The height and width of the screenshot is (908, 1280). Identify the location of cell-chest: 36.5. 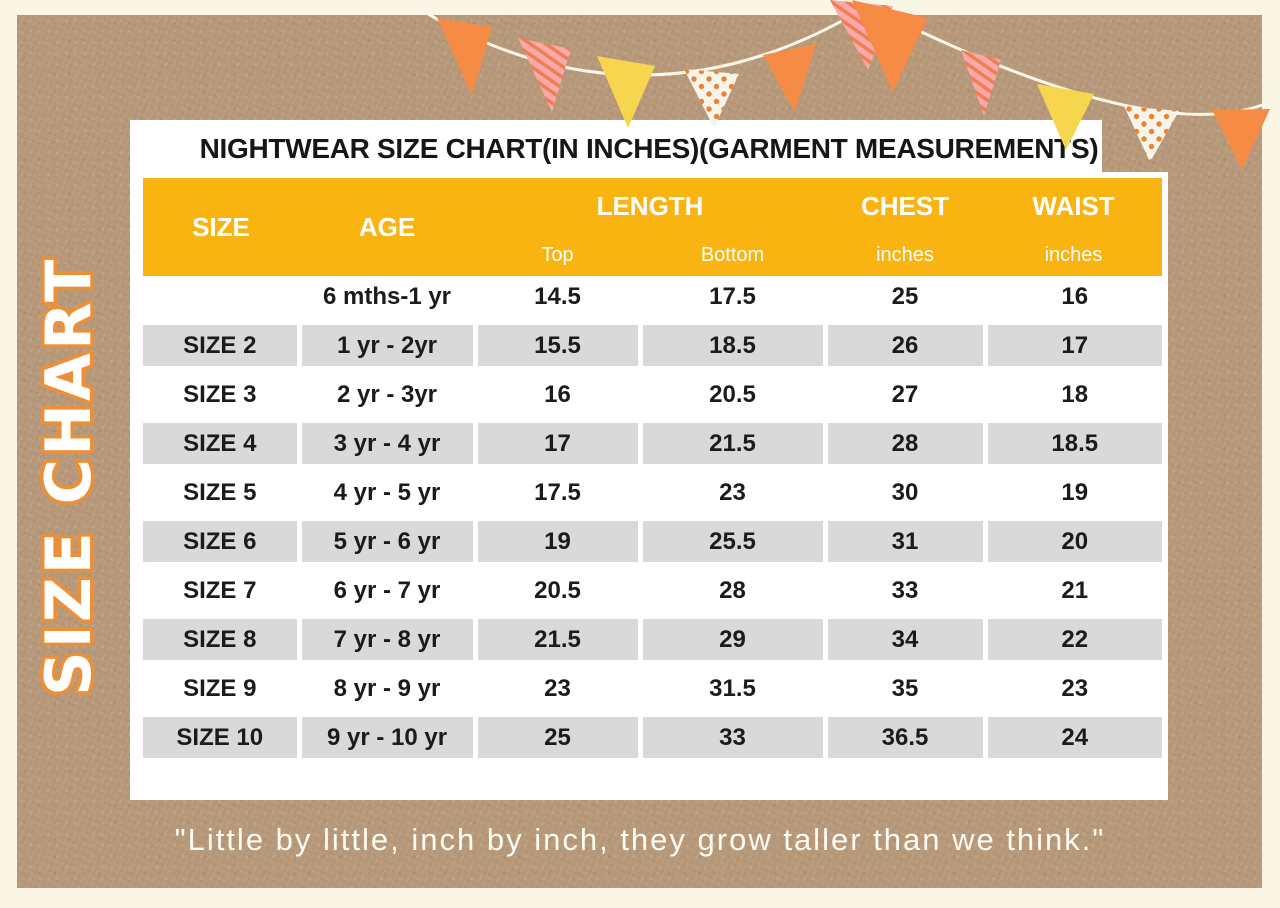
(906, 739).